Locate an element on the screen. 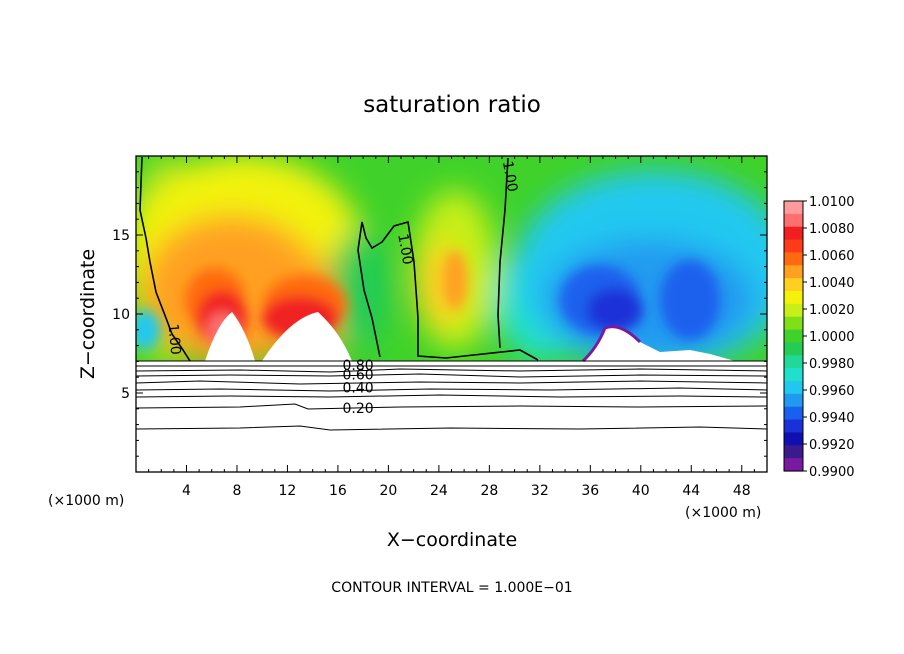 The width and height of the screenshot is (904, 654). colorbar-label: 1.0060 is located at coordinates (832, 256).